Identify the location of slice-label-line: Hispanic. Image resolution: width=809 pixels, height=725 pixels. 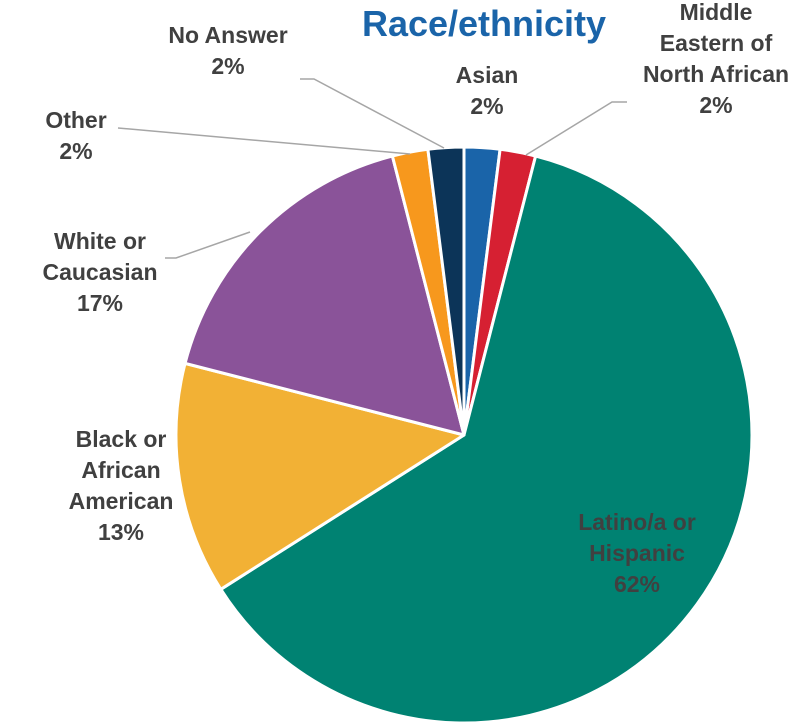
(637, 553).